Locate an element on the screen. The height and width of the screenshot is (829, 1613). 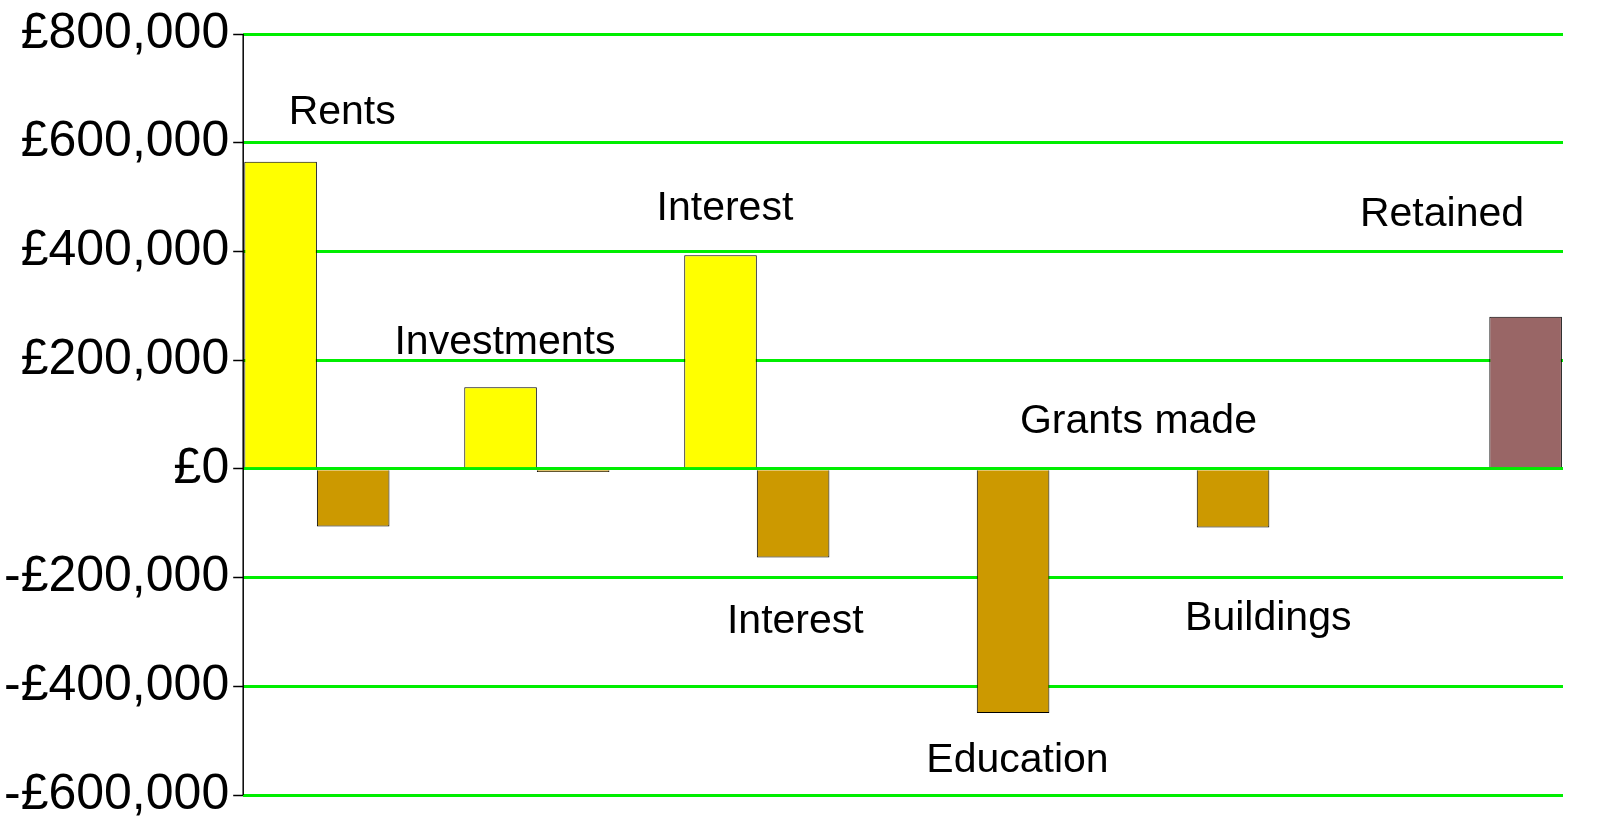
annotation: Retained is located at coordinates (1442, 212).